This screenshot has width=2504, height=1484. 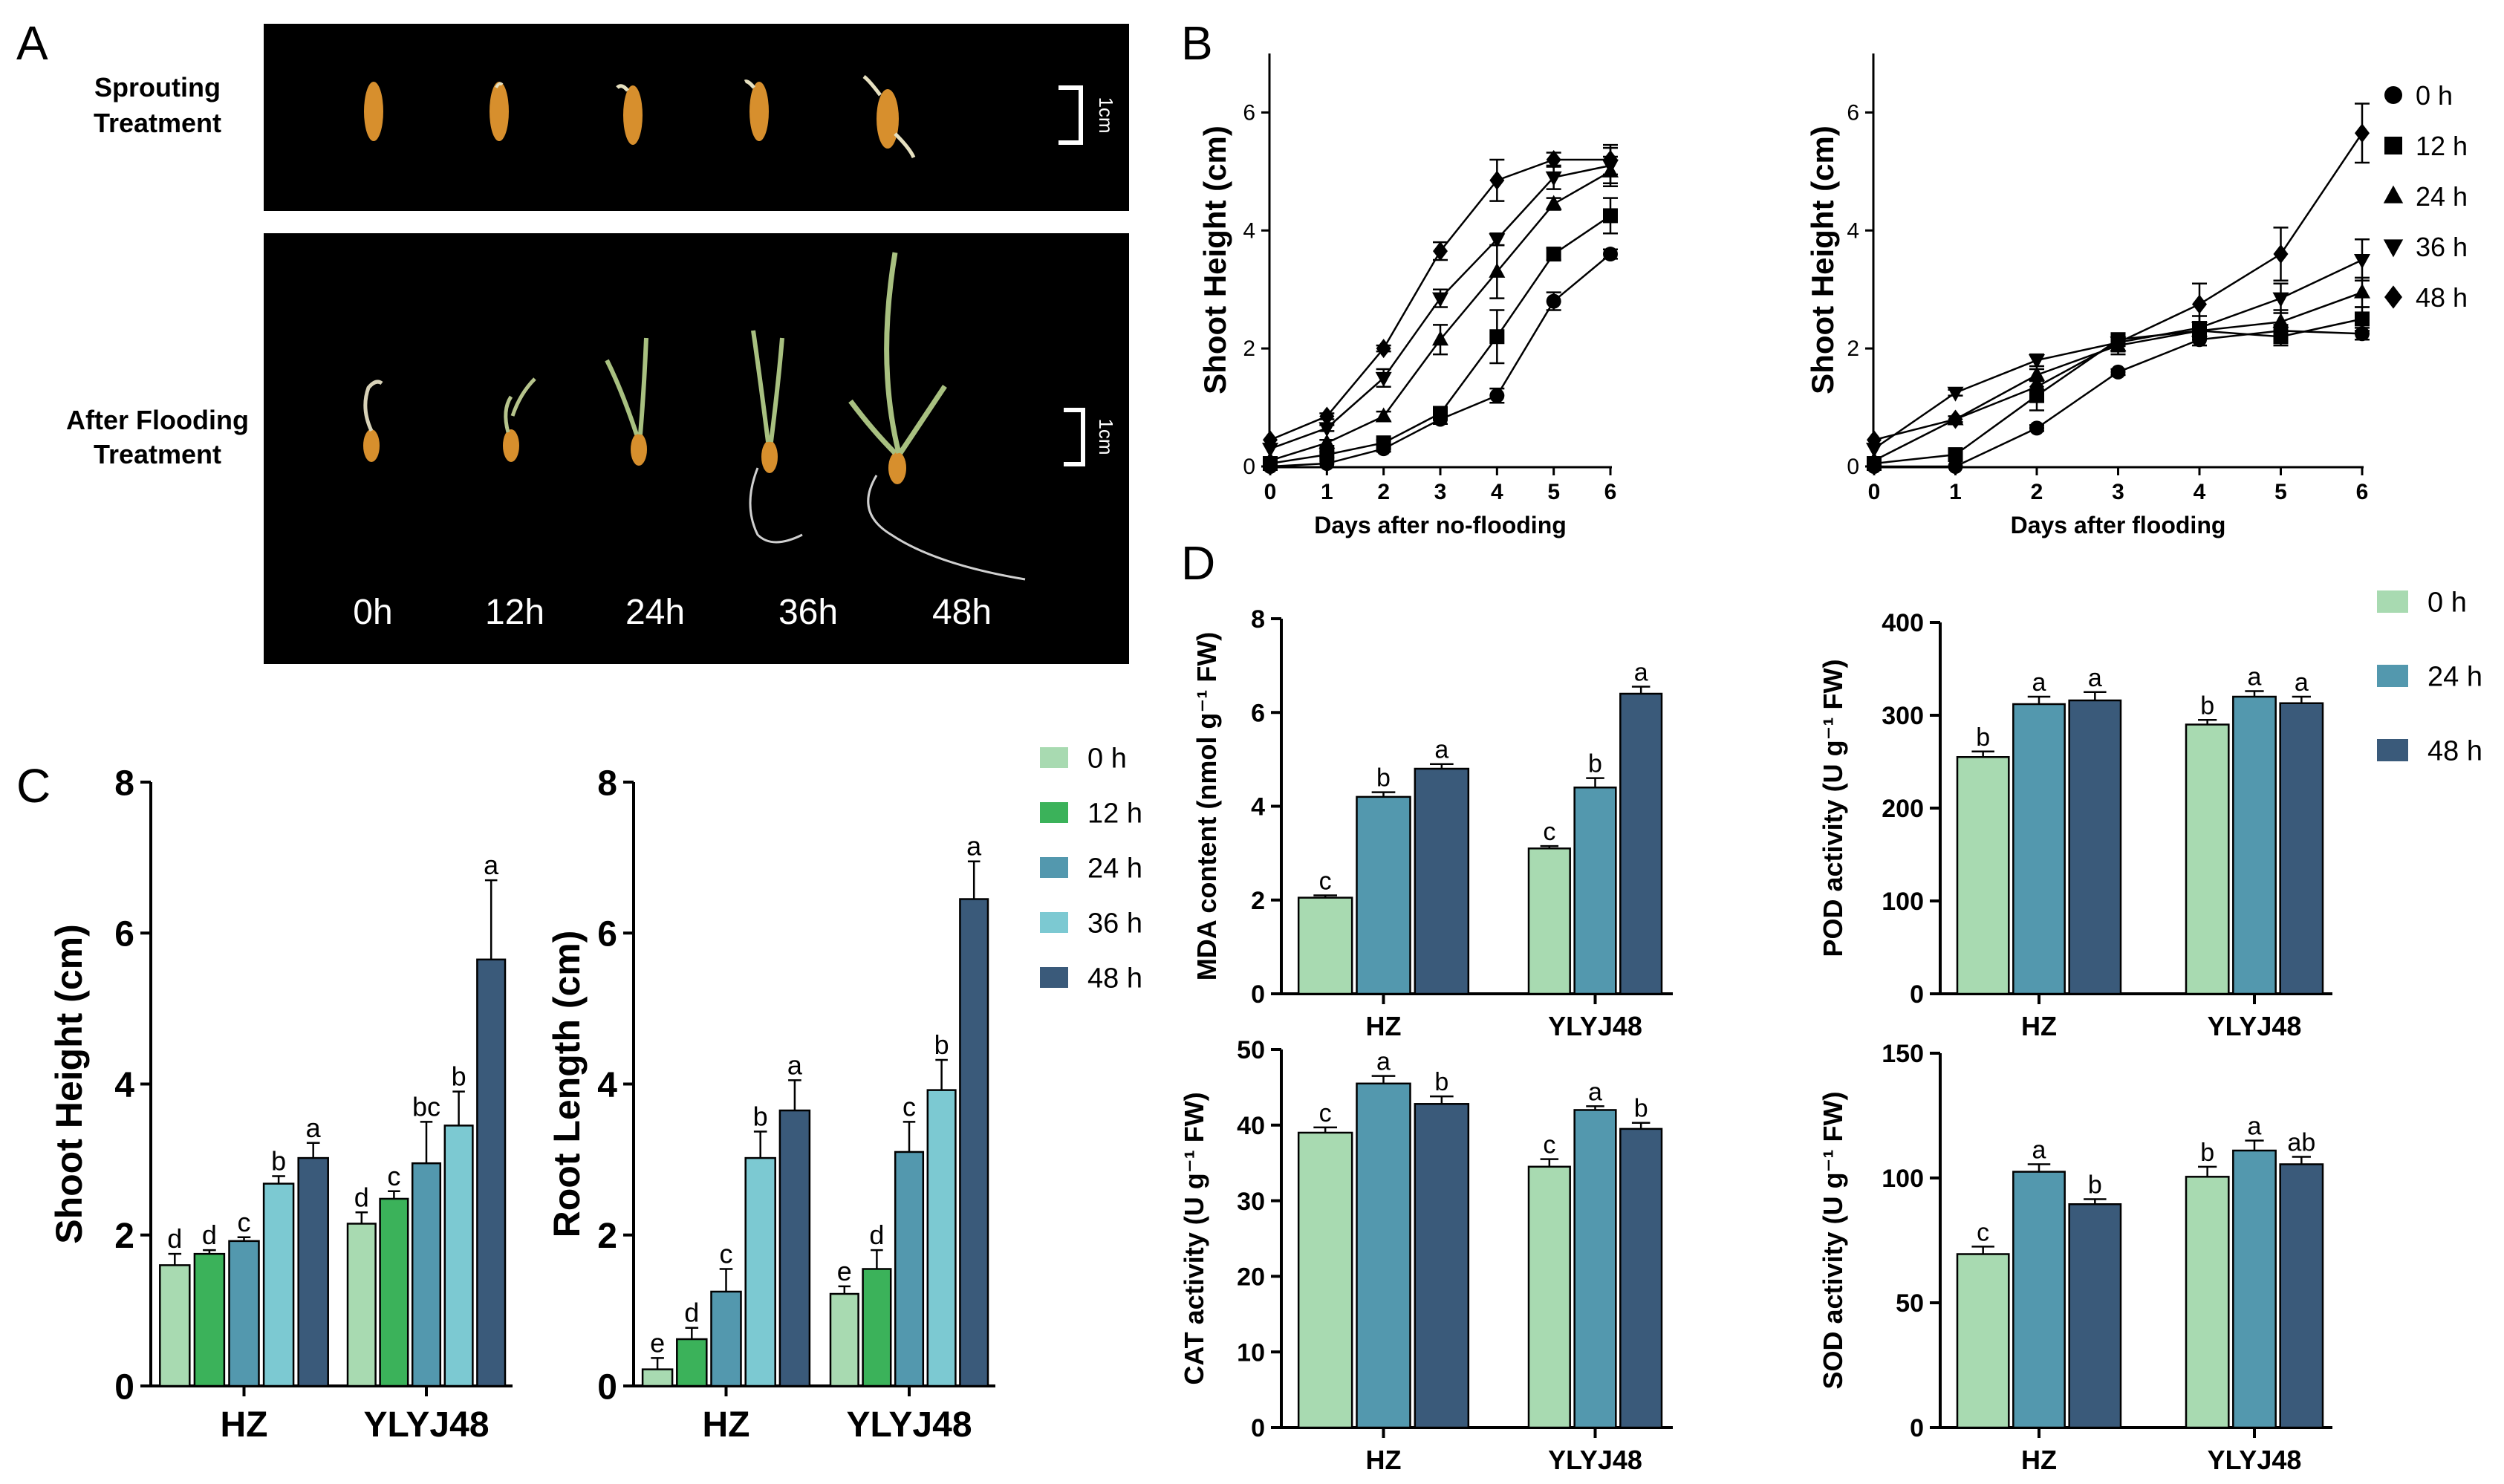 I want to click on y-tick-label: 30, so click(x=1251, y=1202).